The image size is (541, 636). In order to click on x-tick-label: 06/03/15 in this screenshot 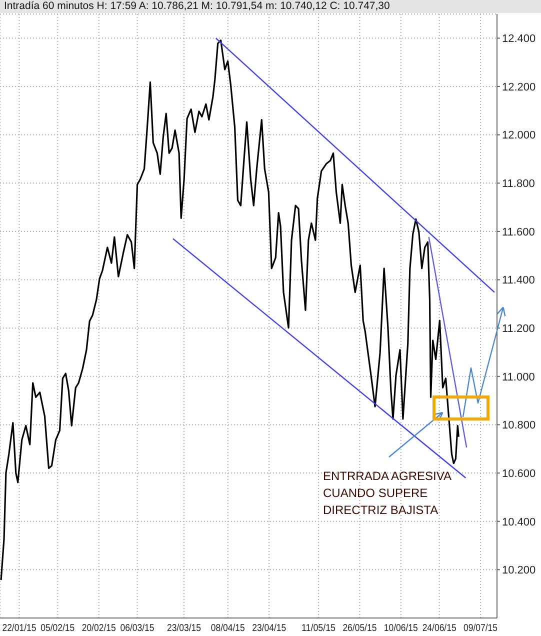, I will do `click(140, 628)`.